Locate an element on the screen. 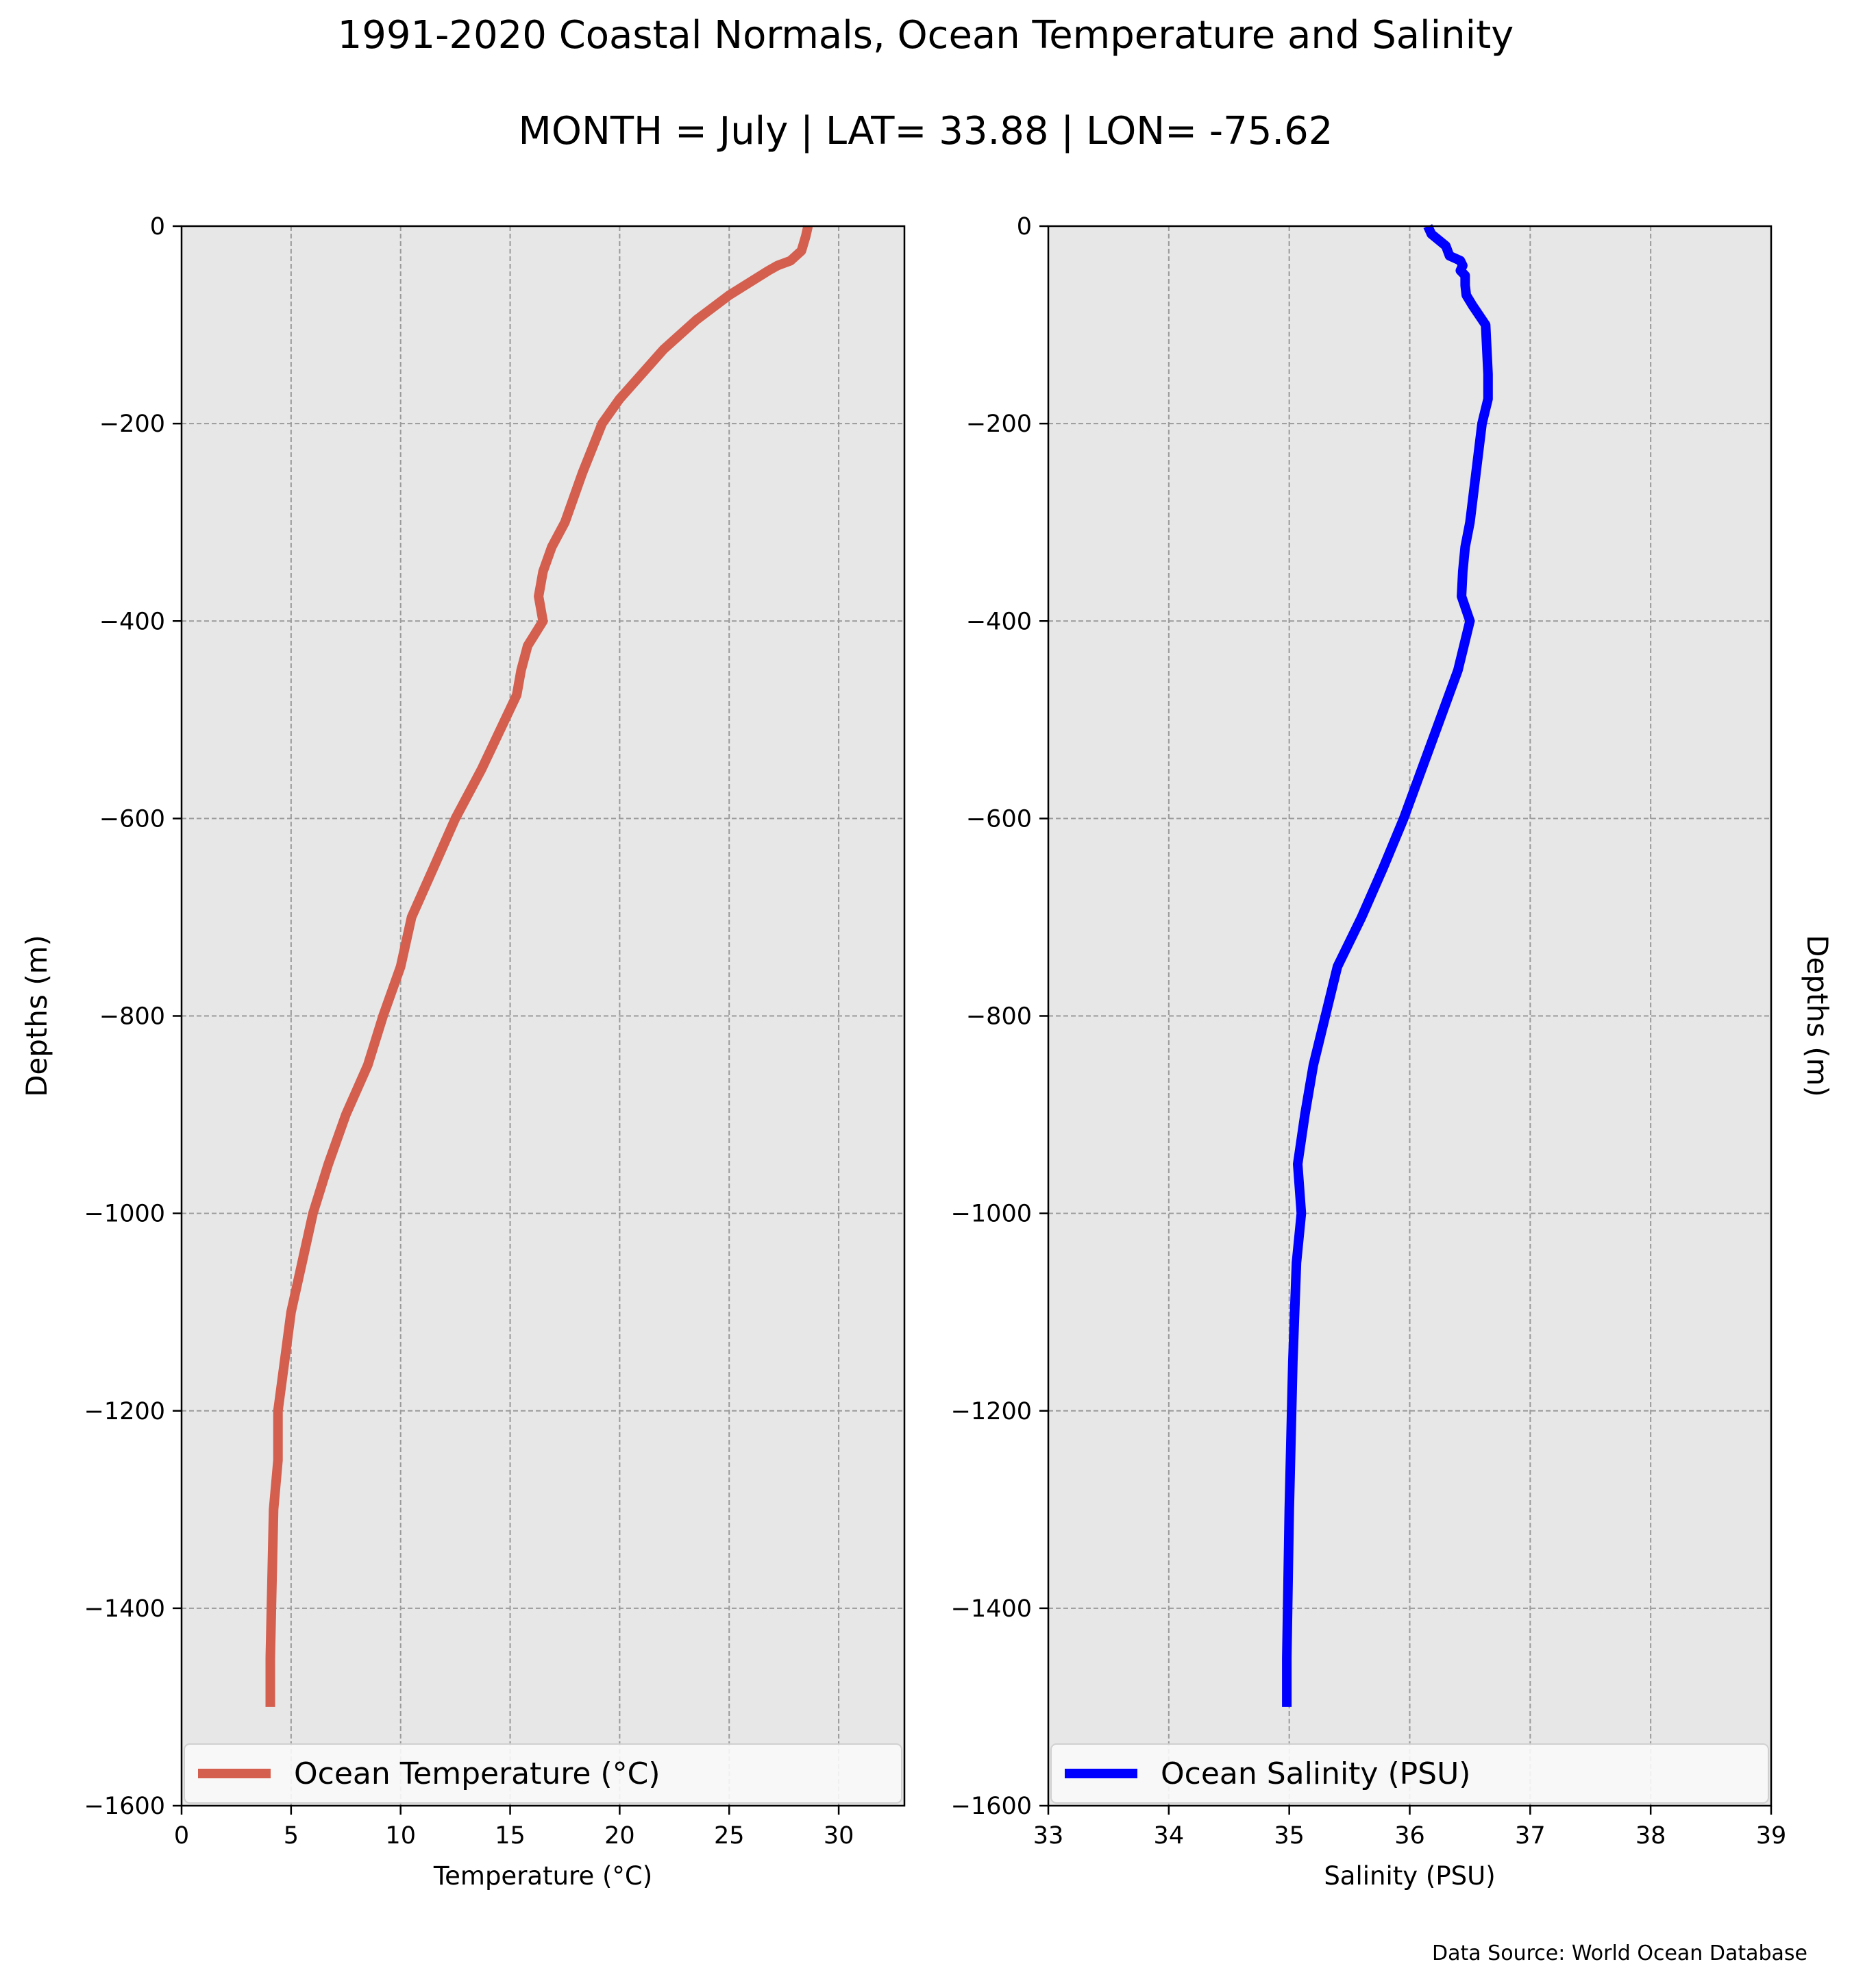 The image size is (1852, 1988). salinity-y-tick-label: −1600 is located at coordinates (991, 1806).